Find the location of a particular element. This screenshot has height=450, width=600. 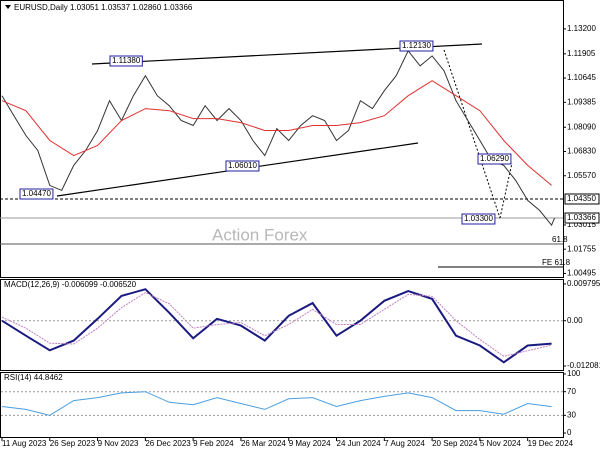

price-box-label: 1.04350 is located at coordinates (581, 198).